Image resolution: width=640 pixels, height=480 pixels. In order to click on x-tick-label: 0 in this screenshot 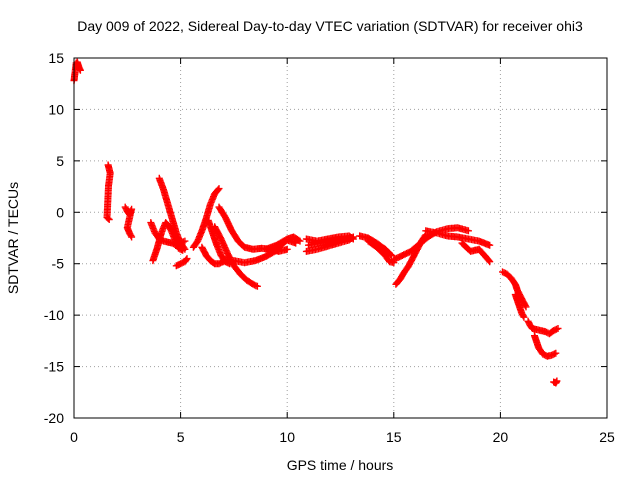, I will do `click(74, 437)`.